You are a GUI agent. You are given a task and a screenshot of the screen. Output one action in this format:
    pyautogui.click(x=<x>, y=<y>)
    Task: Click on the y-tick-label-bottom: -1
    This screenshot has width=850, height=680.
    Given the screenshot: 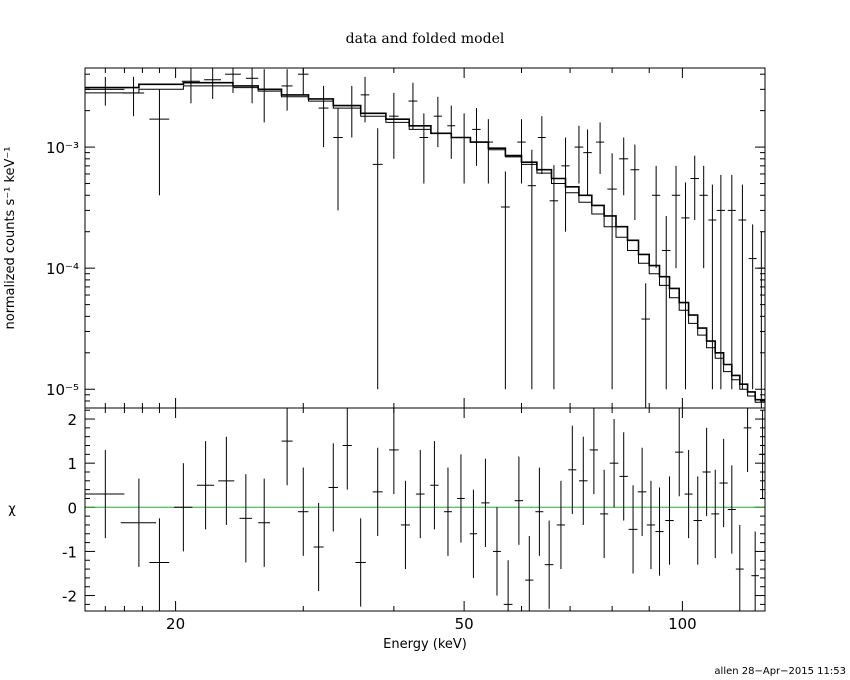 What is the action you would take?
    pyautogui.click(x=69, y=552)
    